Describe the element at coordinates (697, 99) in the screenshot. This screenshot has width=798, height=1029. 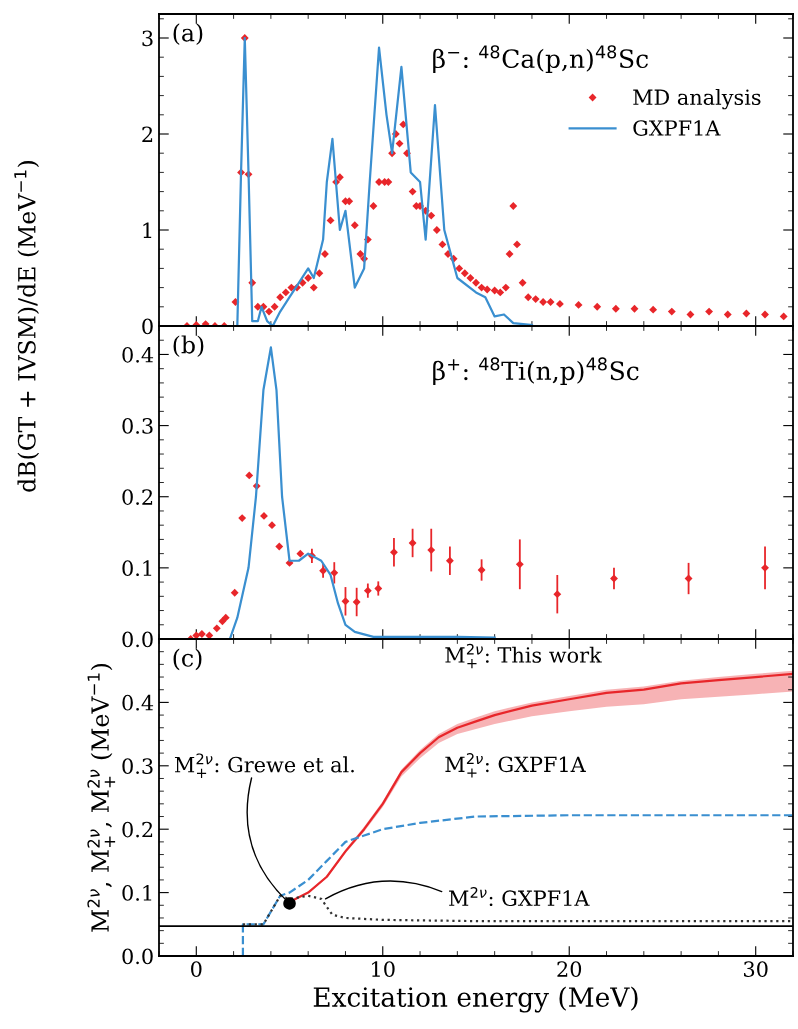
I see `legend-label: MD analysis` at that location.